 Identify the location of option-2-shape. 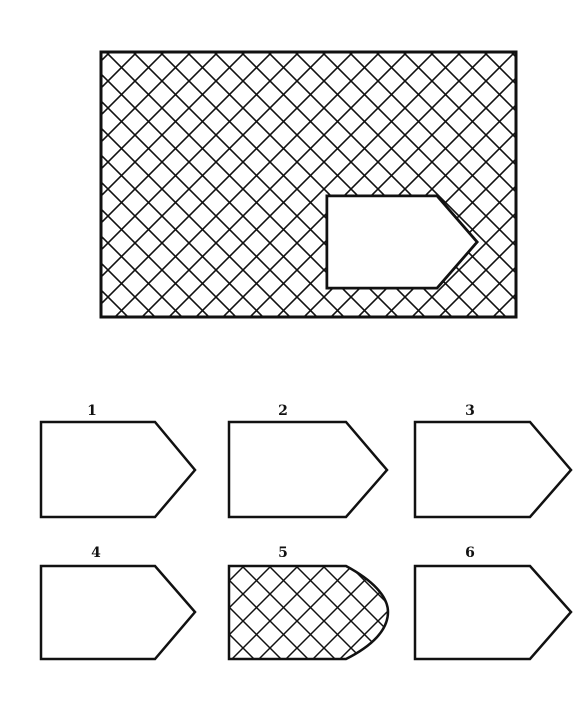
(308, 469).